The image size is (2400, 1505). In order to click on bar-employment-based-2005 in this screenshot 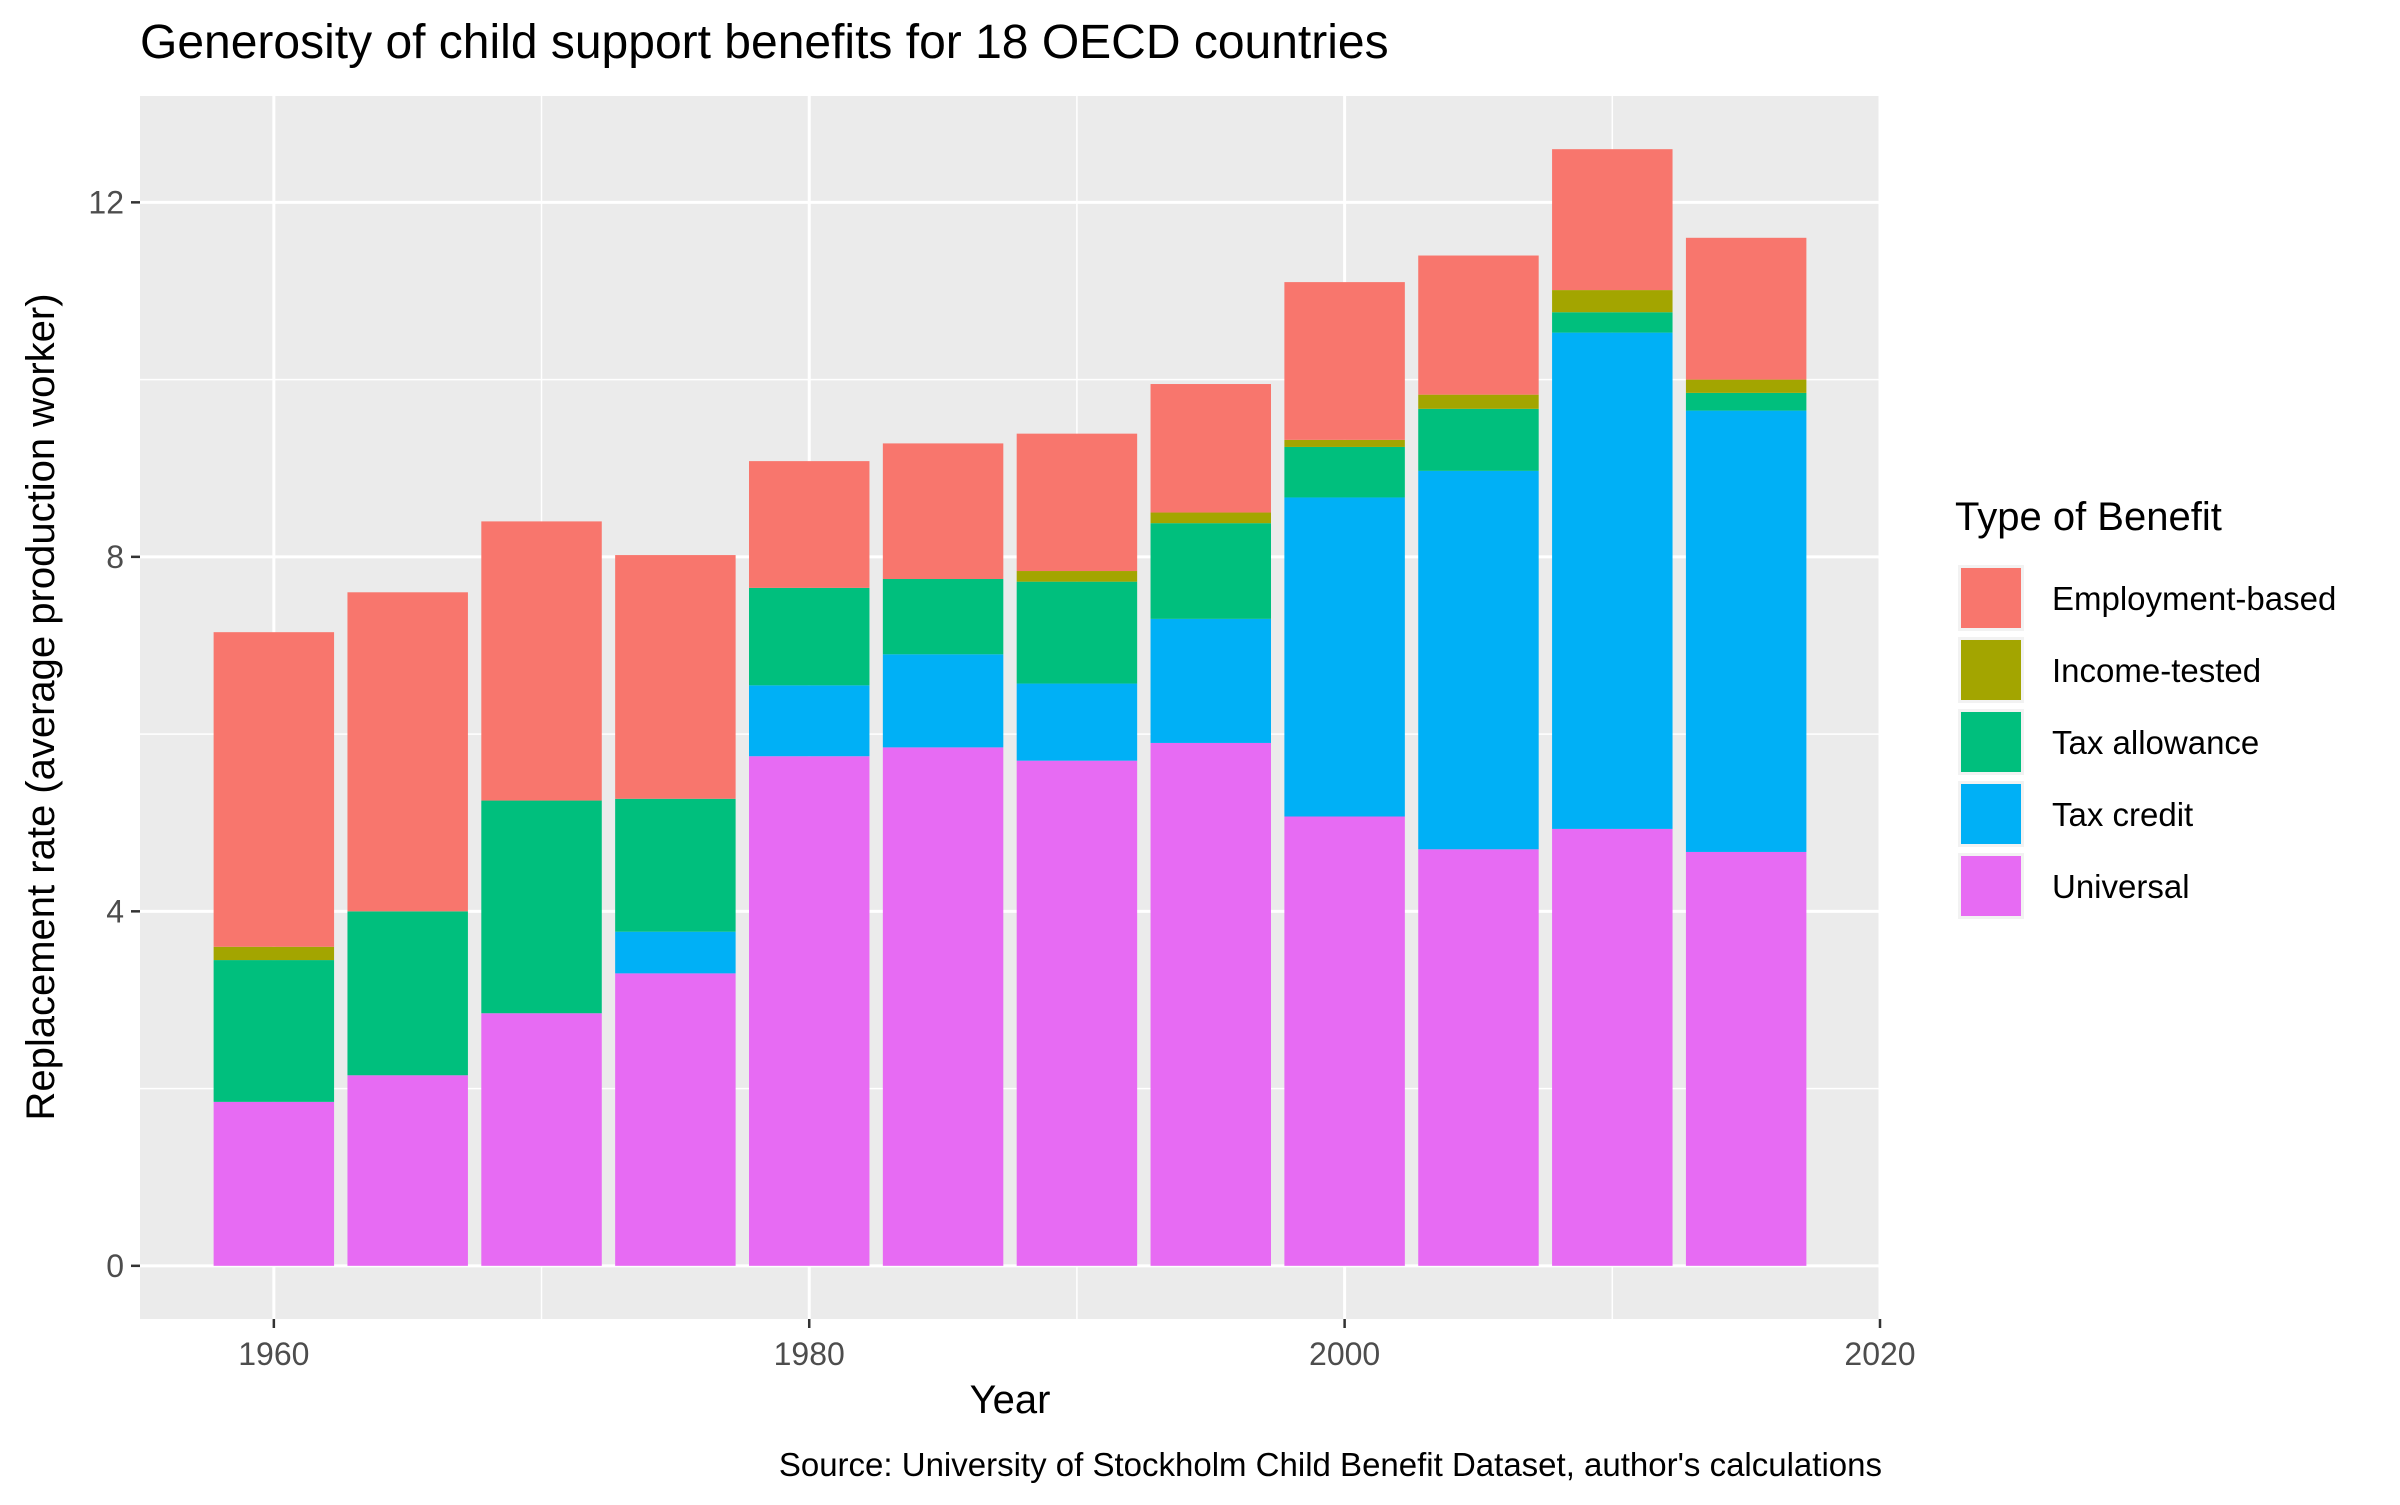, I will do `click(1478, 325)`.